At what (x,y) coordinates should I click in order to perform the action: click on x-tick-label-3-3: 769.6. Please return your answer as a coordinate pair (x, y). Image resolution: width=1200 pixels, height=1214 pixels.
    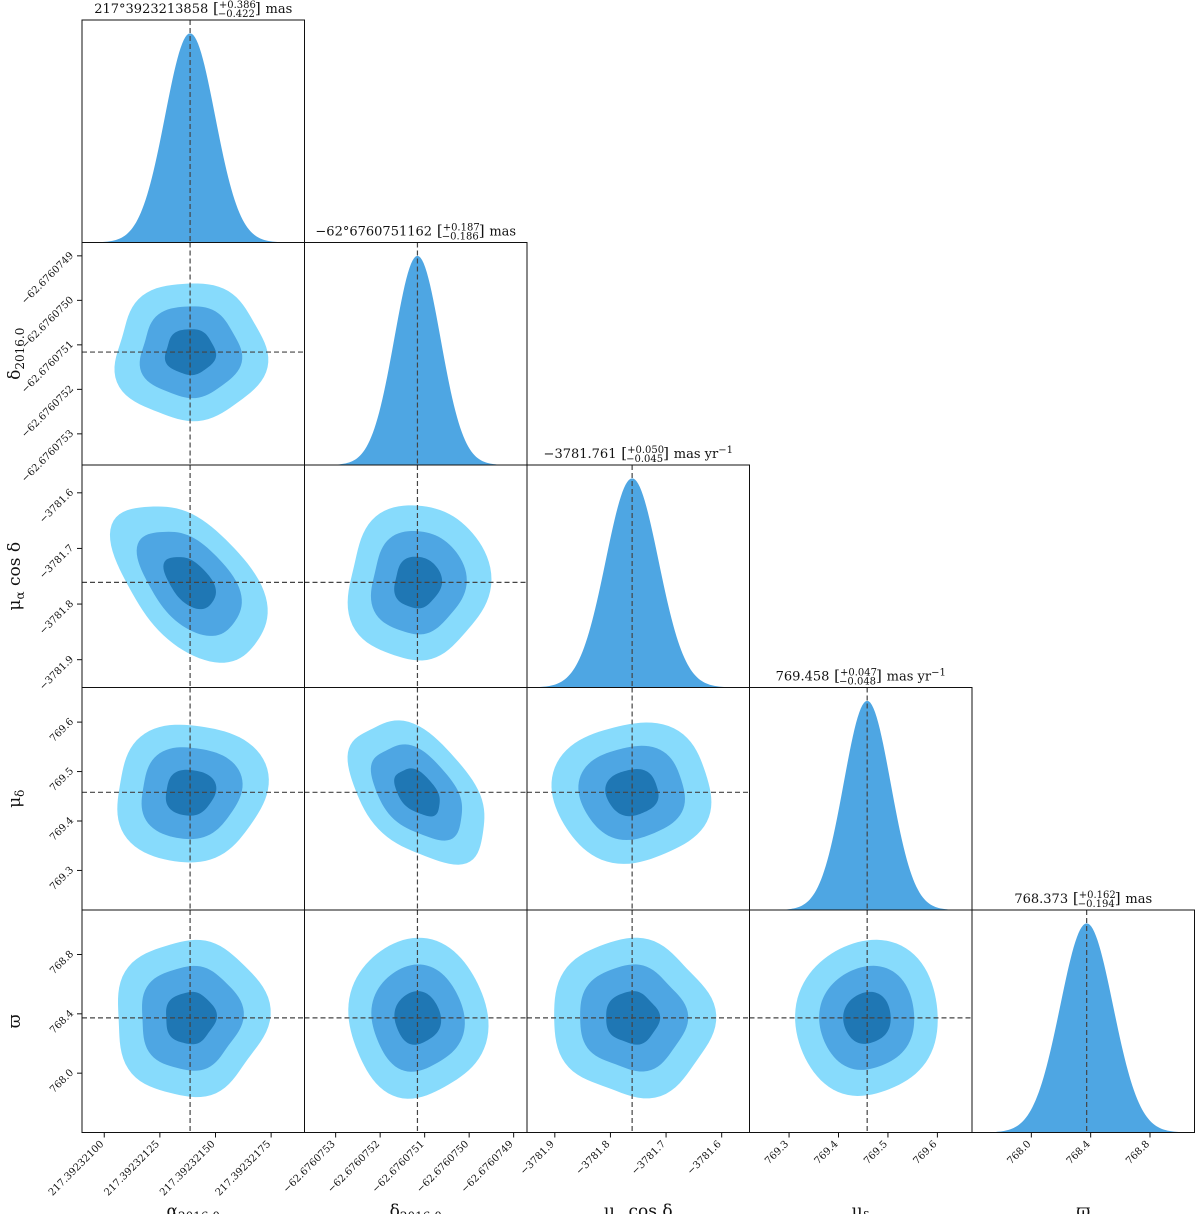
    Looking at the image, I should click on (925, 1153).